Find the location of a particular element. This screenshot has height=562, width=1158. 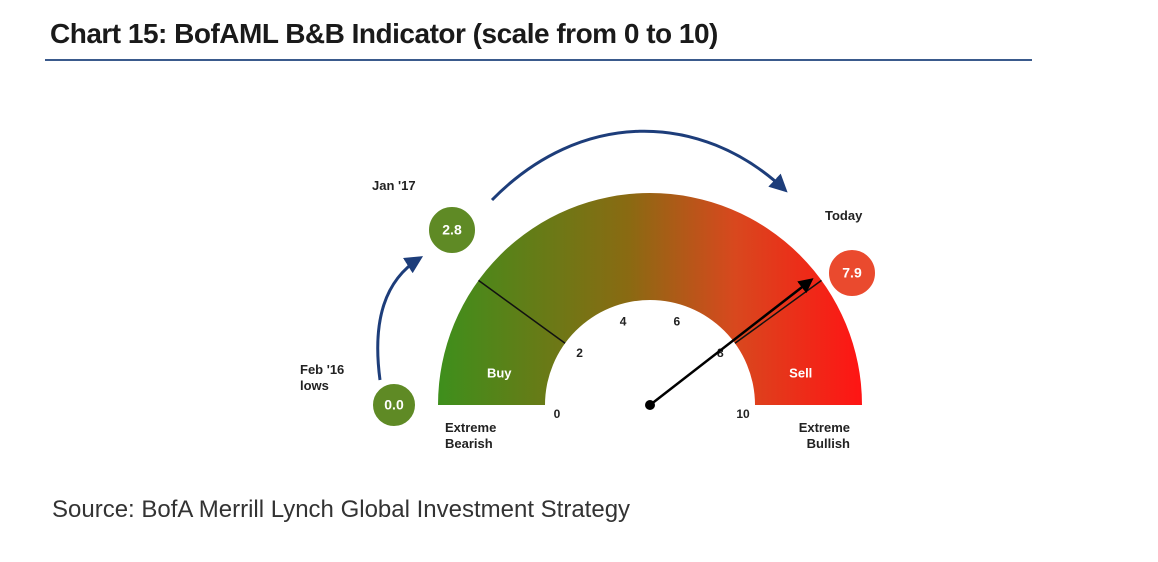

tick-label: 6 is located at coordinates (677, 321).